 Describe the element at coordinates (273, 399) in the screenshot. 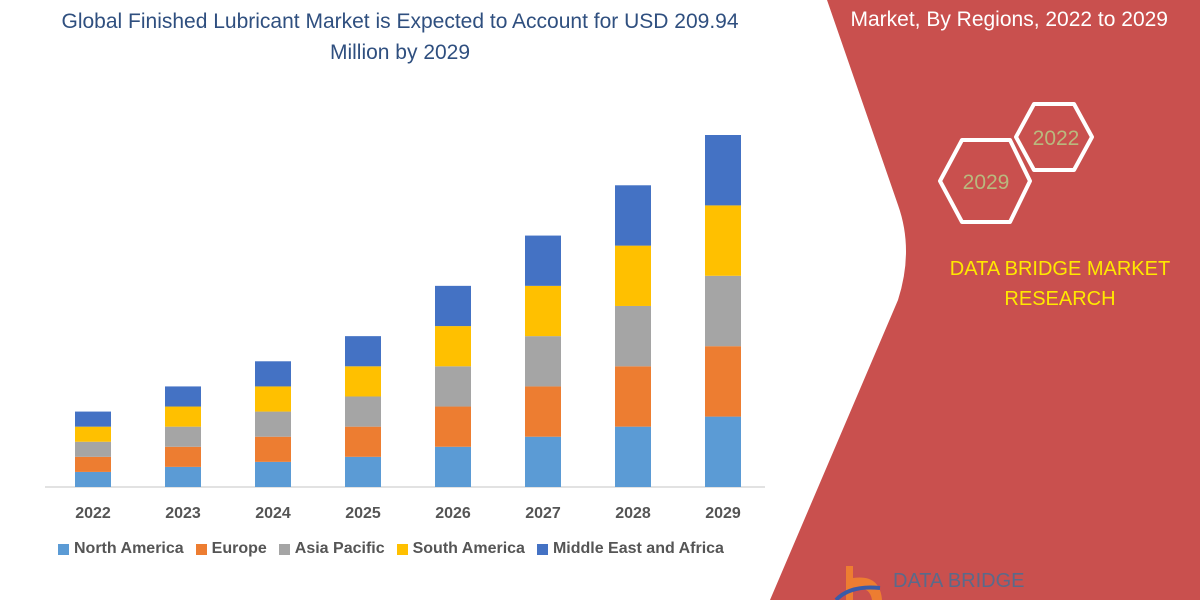

I see `bar-segment-2024-south-america` at that location.